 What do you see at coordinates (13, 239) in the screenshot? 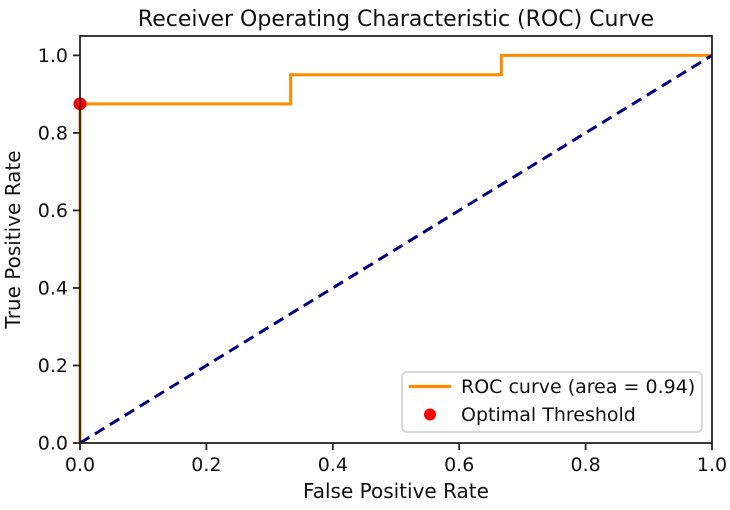
I see `y-axis-label: True Positive Rate` at bounding box center [13, 239].